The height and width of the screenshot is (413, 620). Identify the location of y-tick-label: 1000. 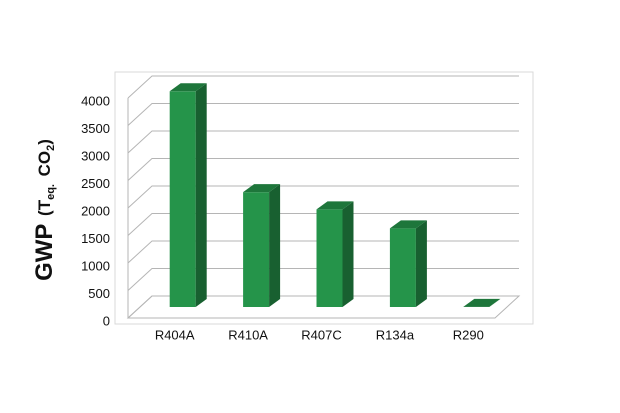
(95, 265).